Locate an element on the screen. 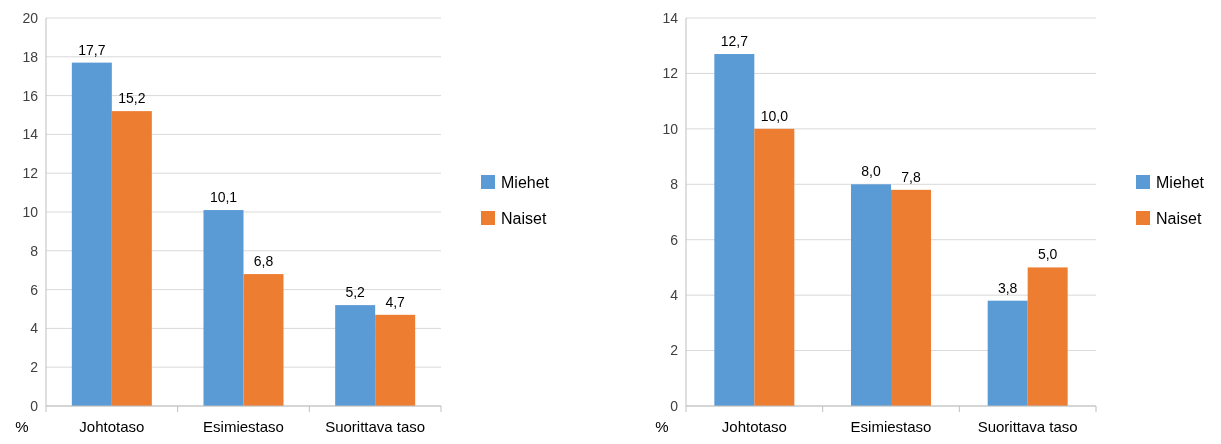  y-tick-label: 18 is located at coordinates (30, 56).